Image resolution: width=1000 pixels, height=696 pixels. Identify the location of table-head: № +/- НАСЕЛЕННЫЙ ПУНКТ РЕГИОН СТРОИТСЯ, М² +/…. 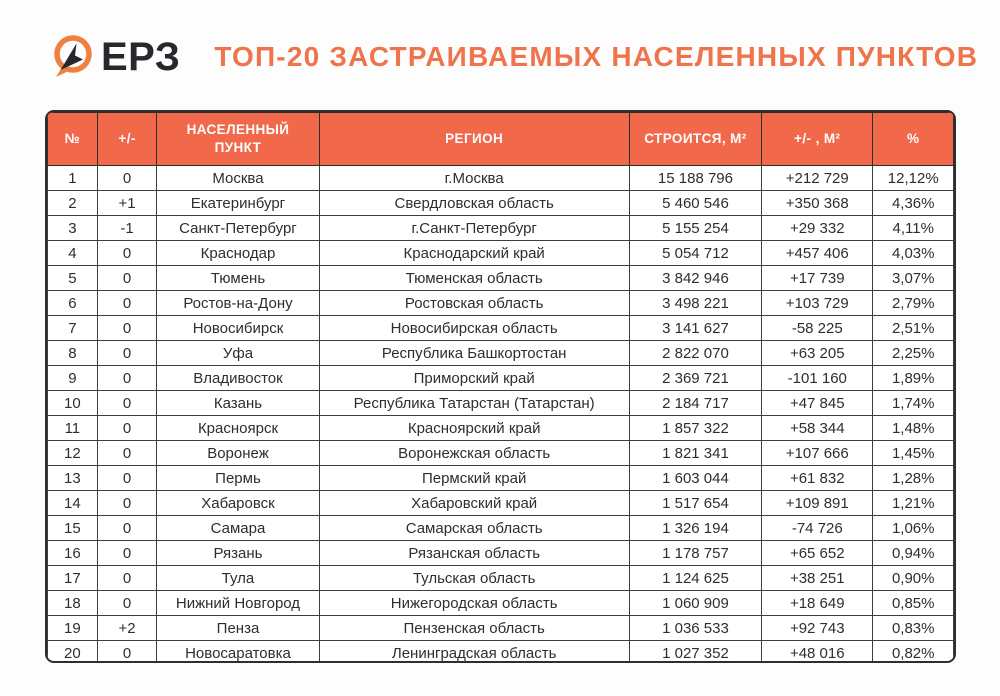
(500, 139).